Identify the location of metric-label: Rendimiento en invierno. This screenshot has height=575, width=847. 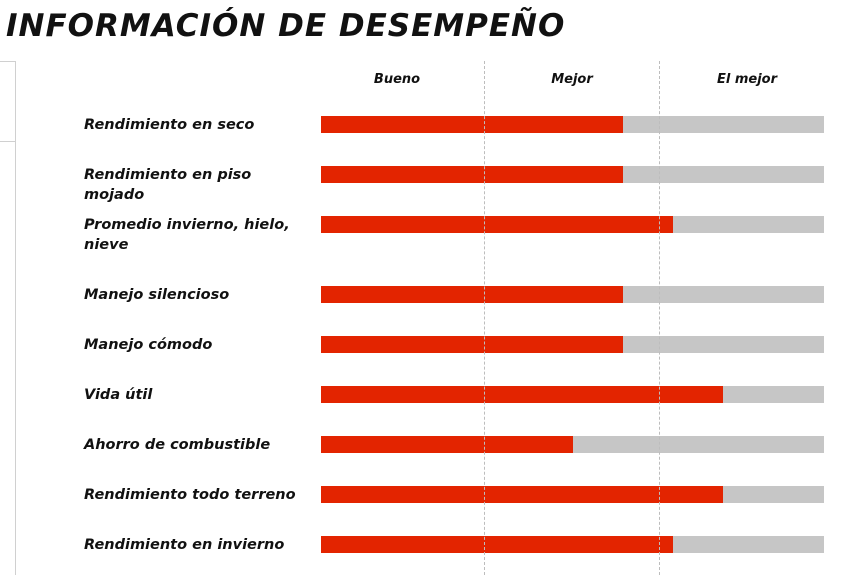
(184, 545).